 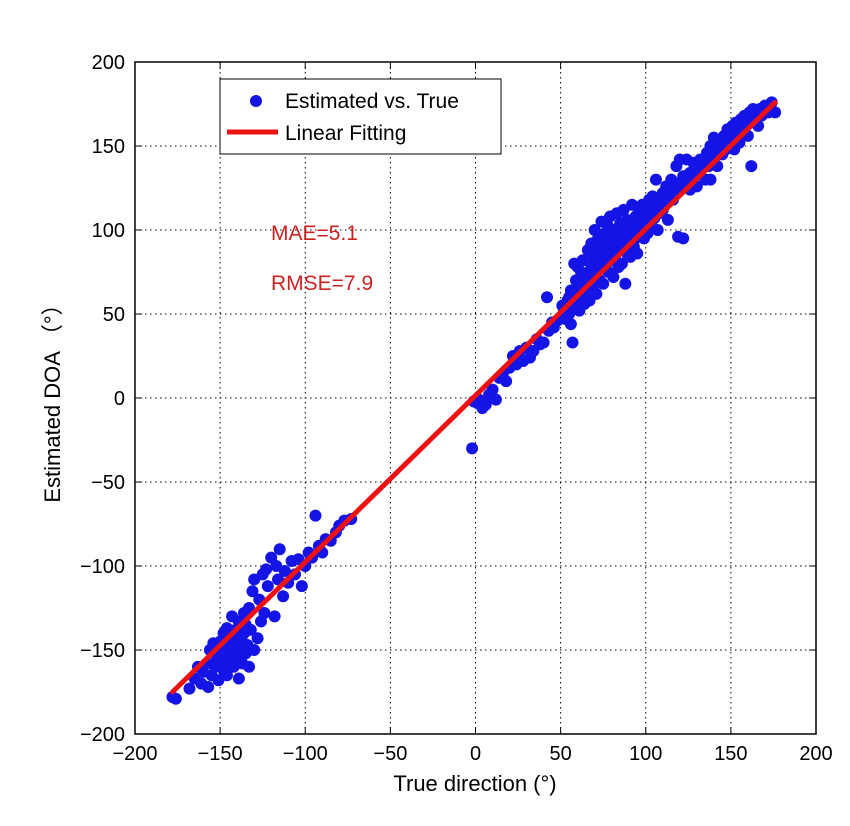 What do you see at coordinates (561, 754) in the screenshot?
I see `x-tick-label: 50` at bounding box center [561, 754].